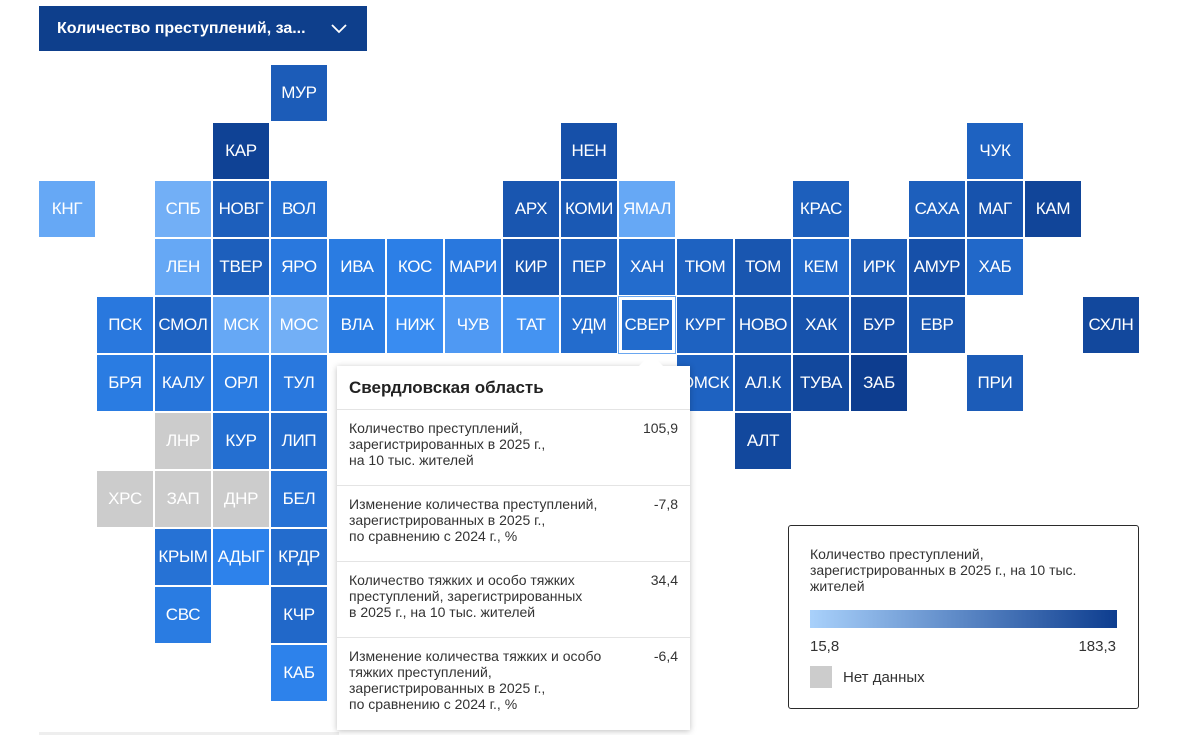 Image resolution: width=1200 pixels, height=735 pixels. I want to click on region-tile: КАБ, so click(299, 673).